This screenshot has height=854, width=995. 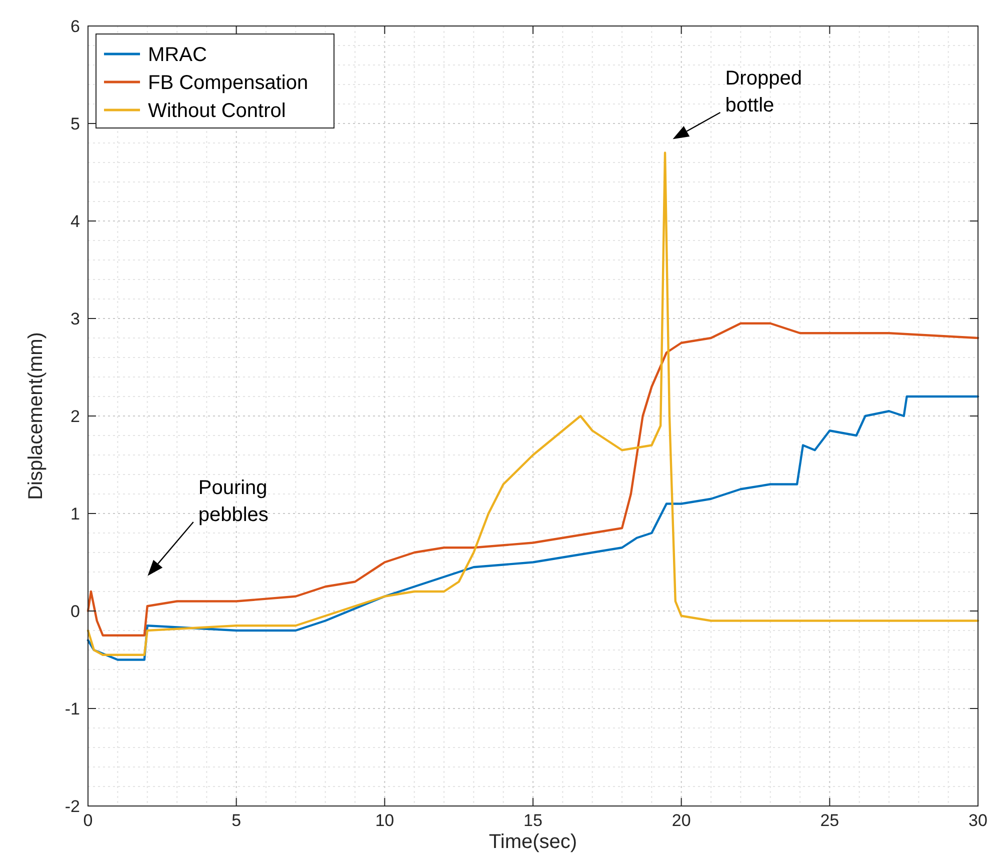 I want to click on y-tick-label: -2, so click(x=72, y=806).